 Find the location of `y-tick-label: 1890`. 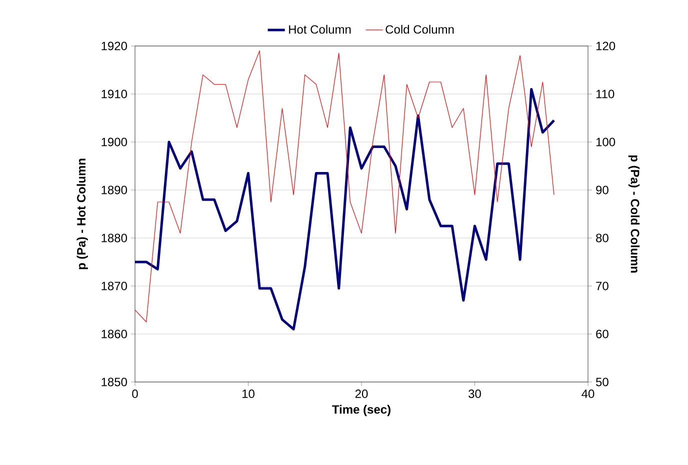

y-tick-label: 1890 is located at coordinates (114, 190).